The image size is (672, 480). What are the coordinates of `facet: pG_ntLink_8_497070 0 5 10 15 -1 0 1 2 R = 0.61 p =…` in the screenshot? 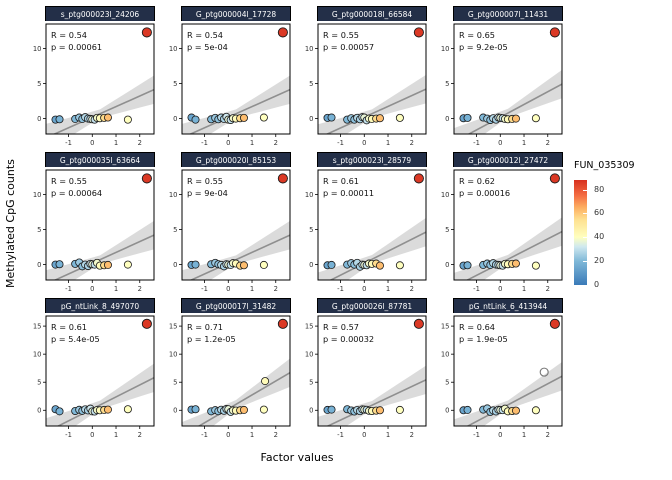 It's located at (93, 369).